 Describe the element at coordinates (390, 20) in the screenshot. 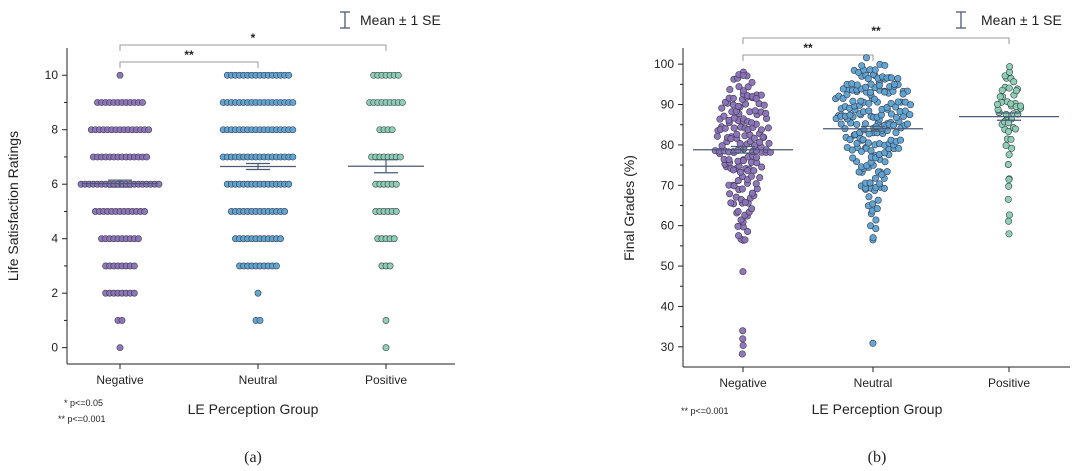

I see `panel-a-legend: Mean ± 1 SE` at that location.